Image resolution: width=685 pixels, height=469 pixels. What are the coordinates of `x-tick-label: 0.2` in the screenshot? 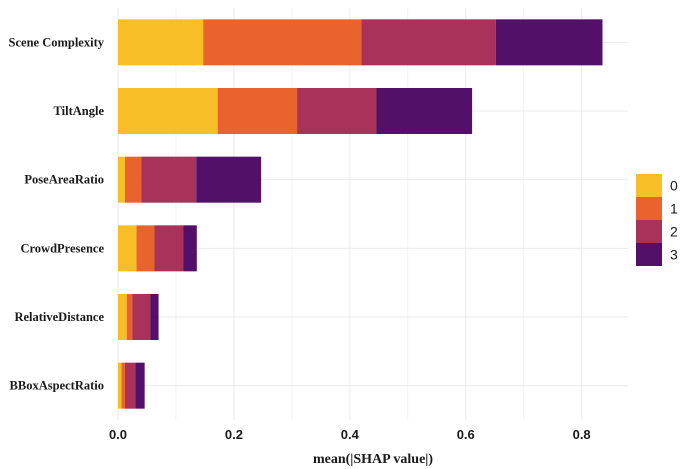 It's located at (234, 434).